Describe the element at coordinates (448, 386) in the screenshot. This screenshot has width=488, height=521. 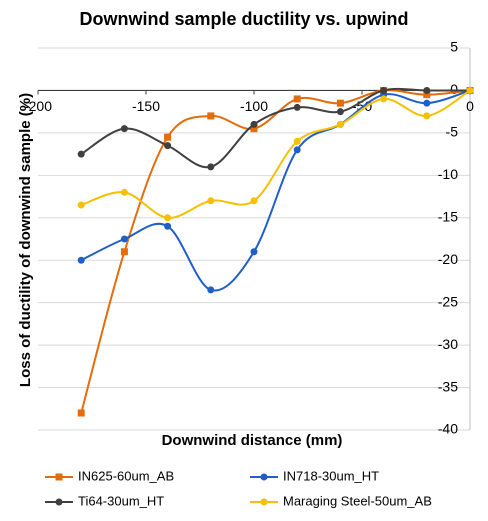
I see `y-tick-label: -35` at that location.